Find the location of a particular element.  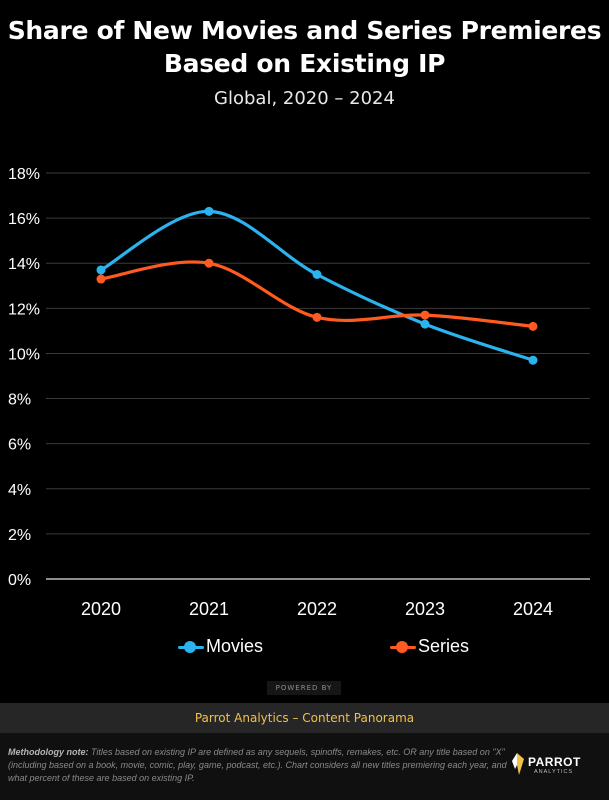

methodology-label: Methodology note: is located at coordinates (48, 752).